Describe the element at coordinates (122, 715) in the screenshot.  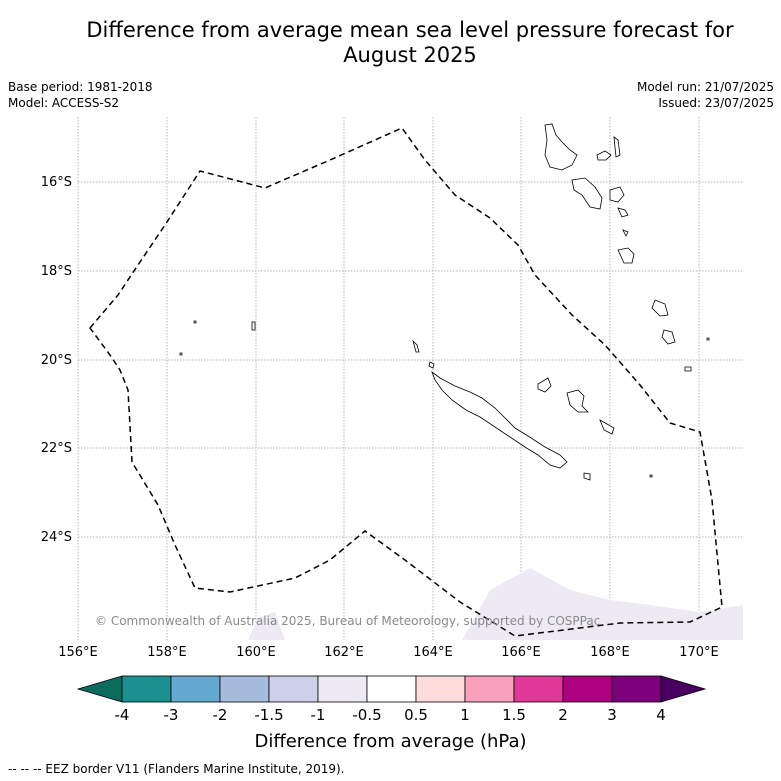
I see `colorbar-tick-label: -4` at that location.